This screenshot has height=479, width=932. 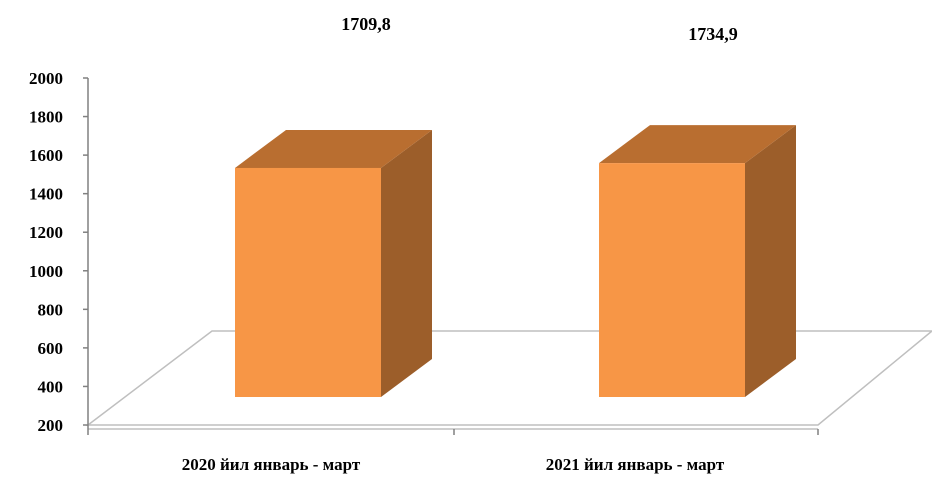 What do you see at coordinates (51, 309) in the screenshot?
I see `y-tick-label: 800` at bounding box center [51, 309].